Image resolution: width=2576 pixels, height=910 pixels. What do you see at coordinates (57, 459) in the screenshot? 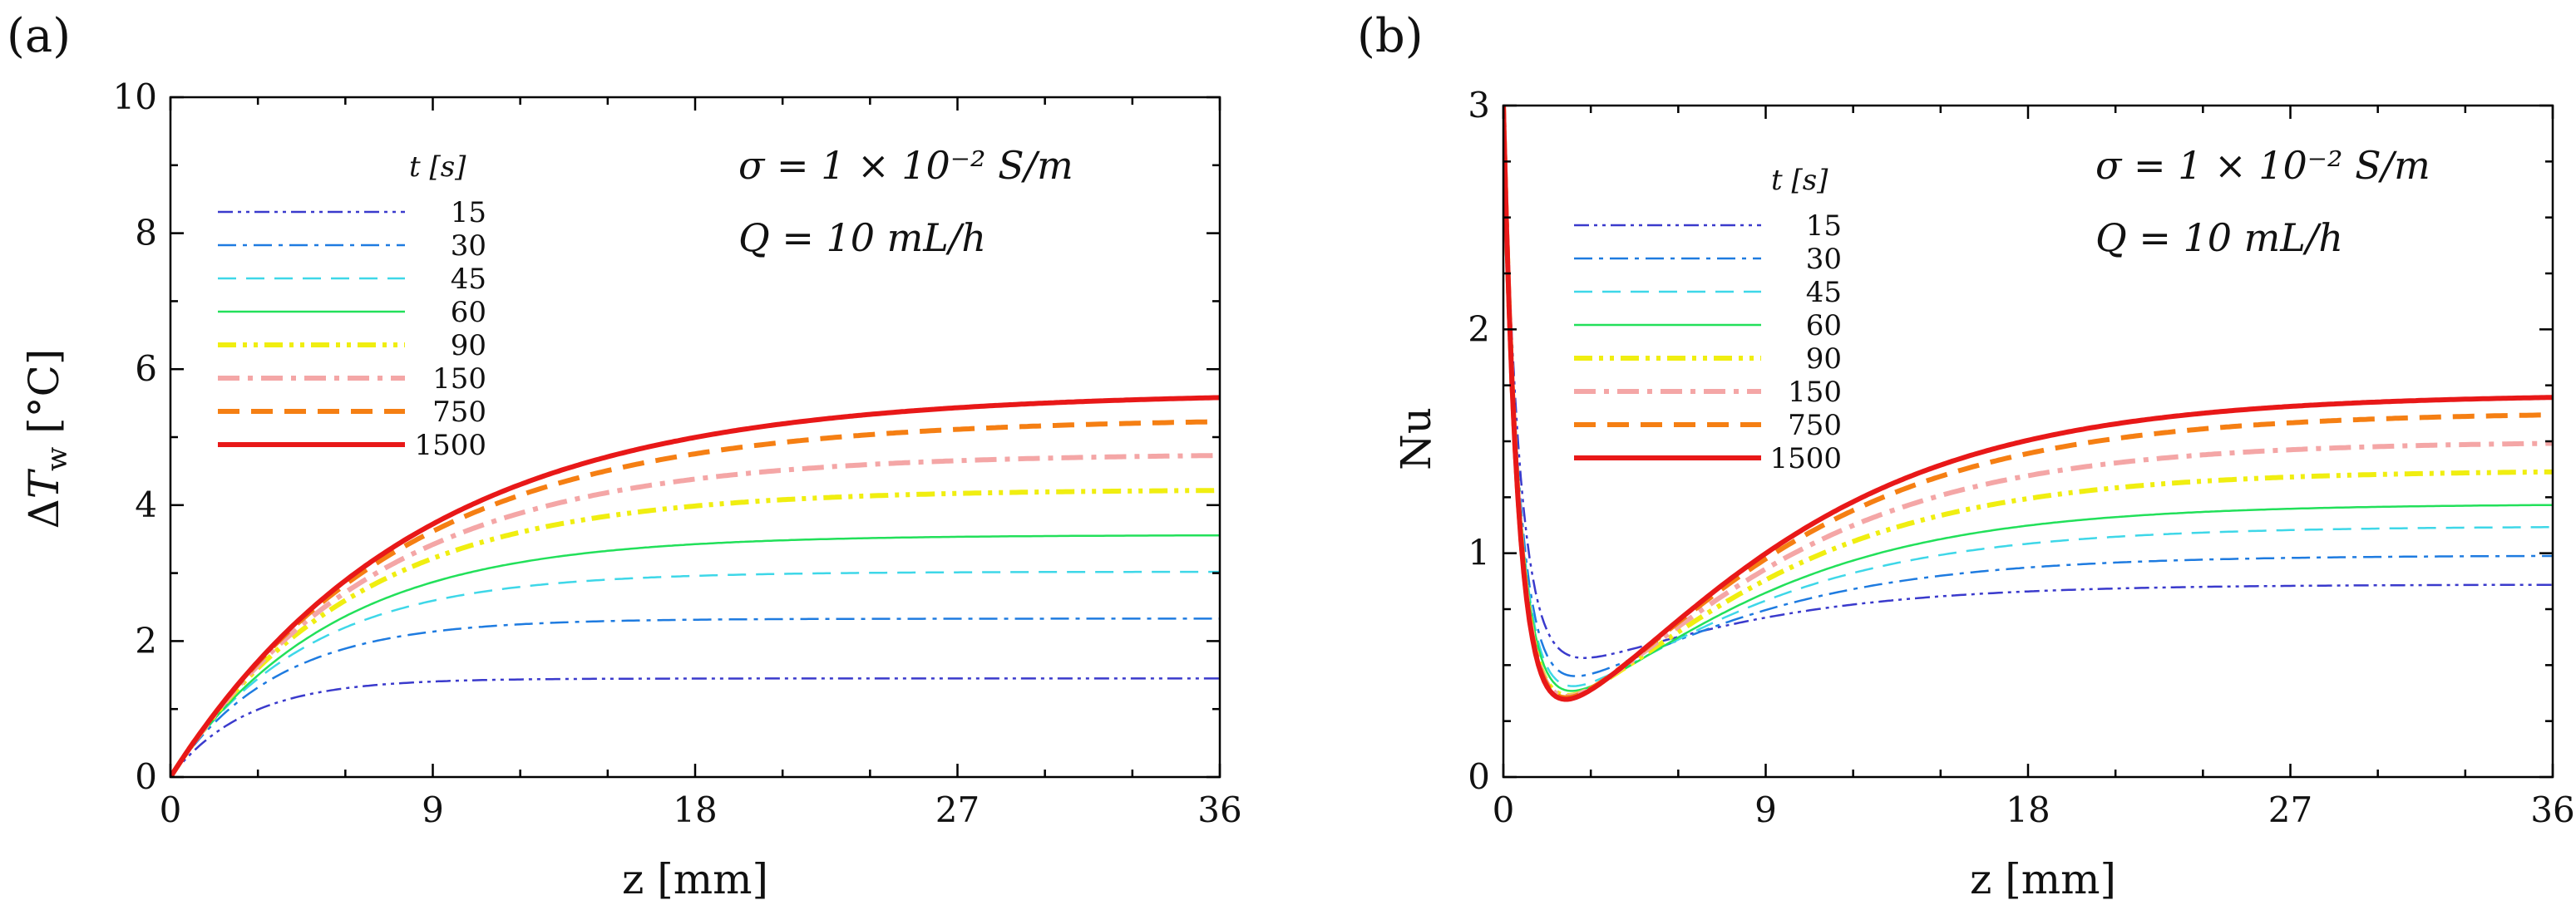
I see `y-axis-label-a-sub: w` at bounding box center [57, 459].